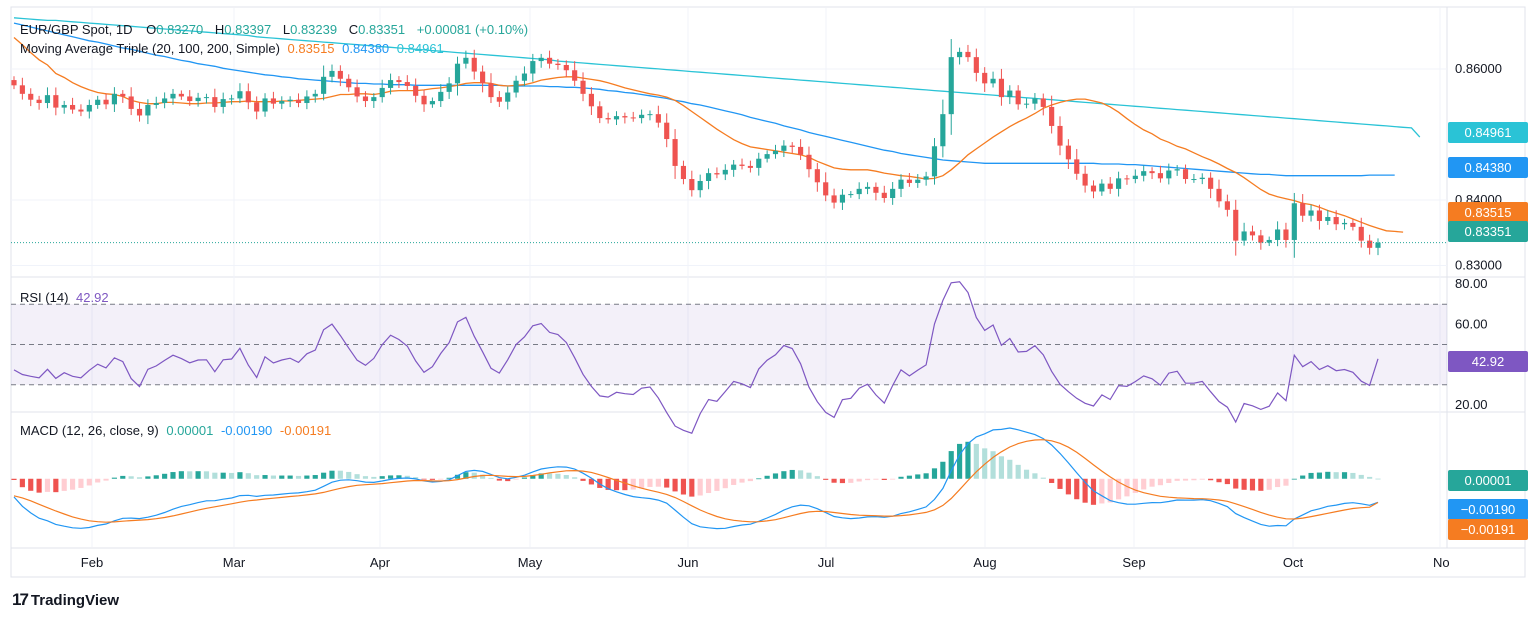  Describe the element at coordinates (380, 562) in the screenshot. I see `month-tick-label: Apr` at that location.